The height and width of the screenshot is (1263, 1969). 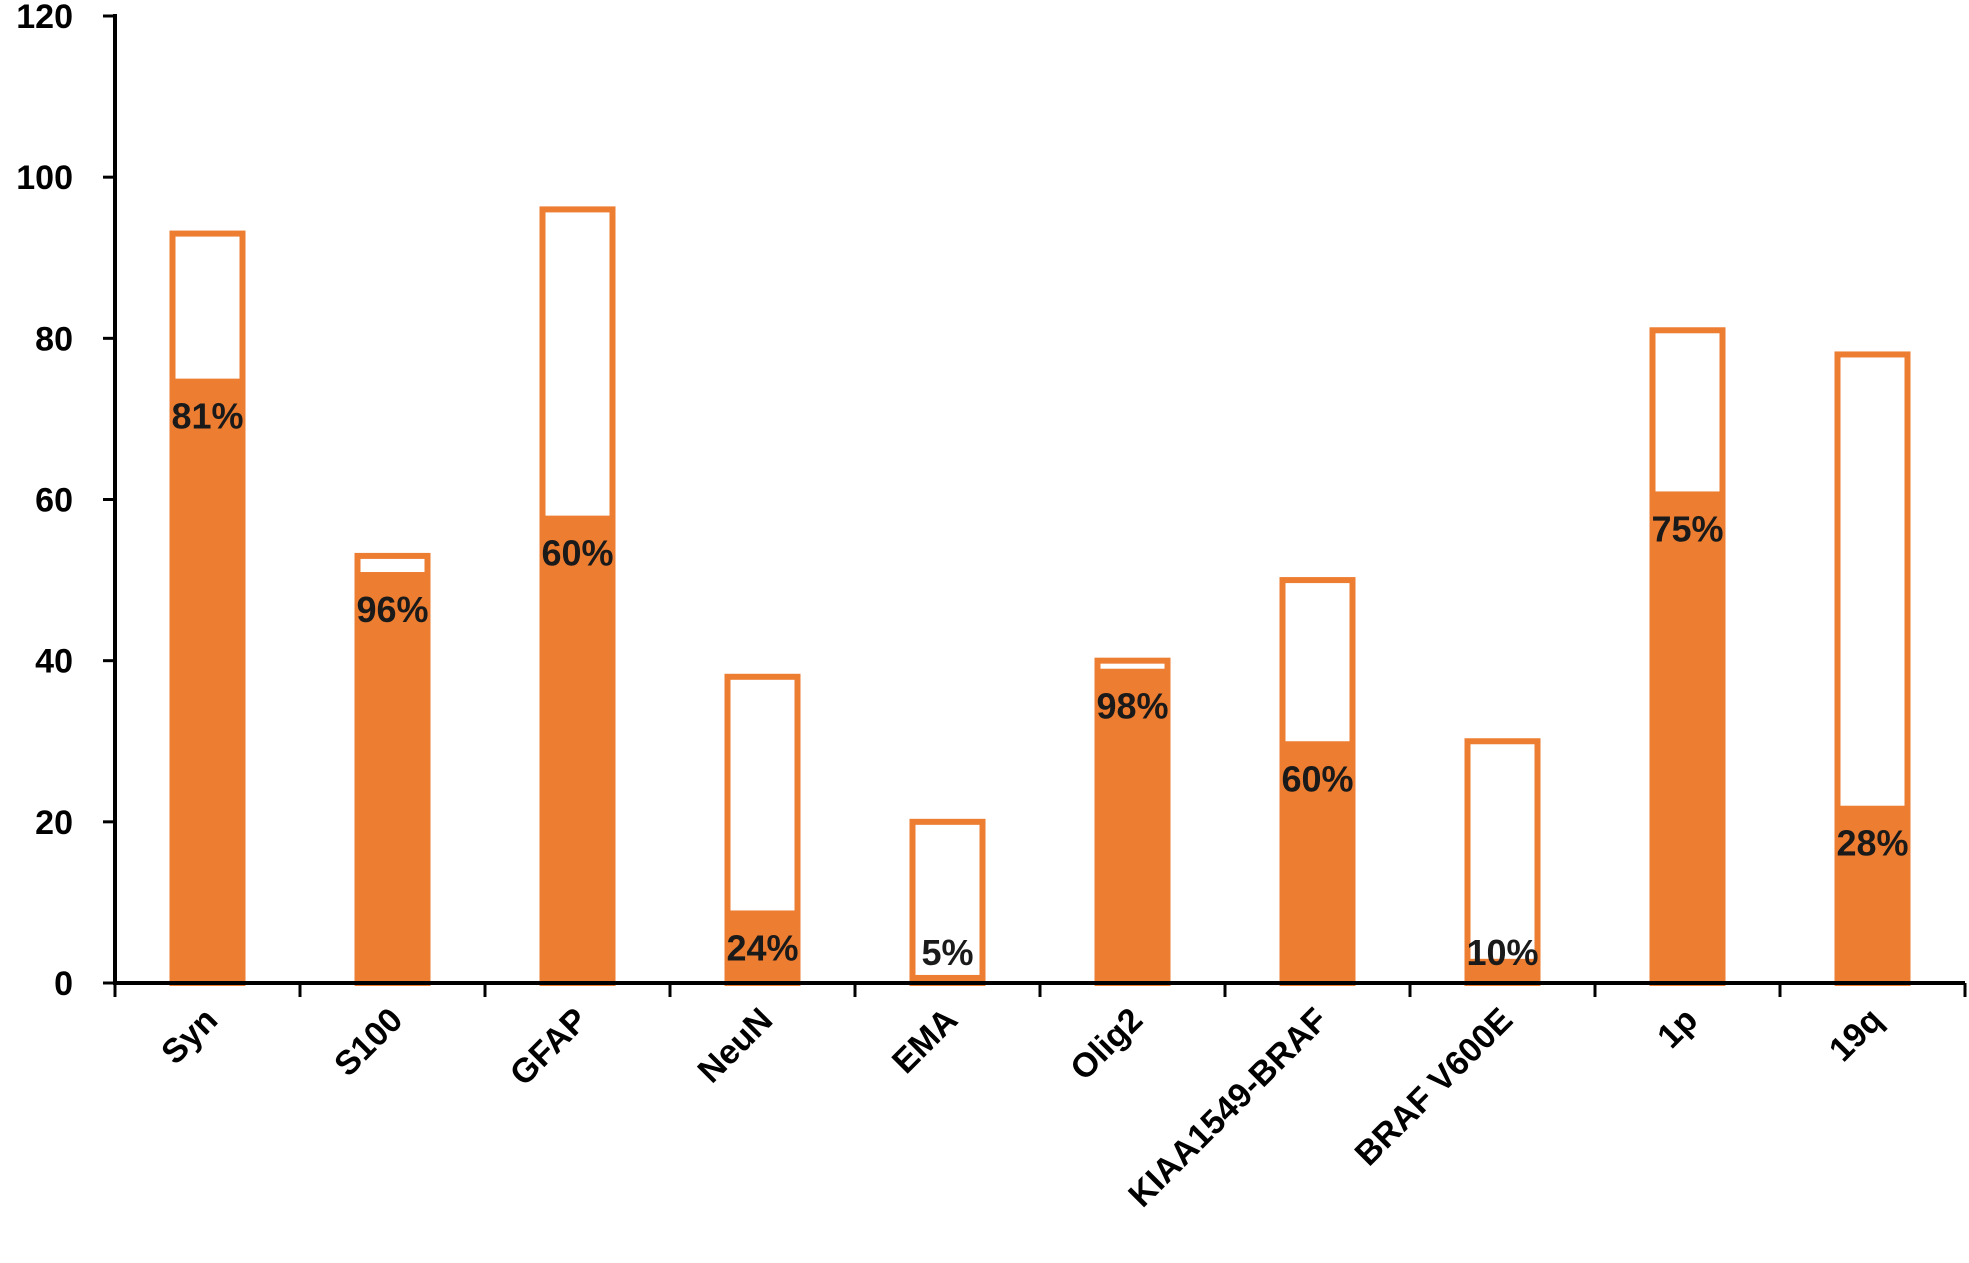 What do you see at coordinates (1856, 1035) in the screenshot?
I see `x-tick-label: 19q` at bounding box center [1856, 1035].